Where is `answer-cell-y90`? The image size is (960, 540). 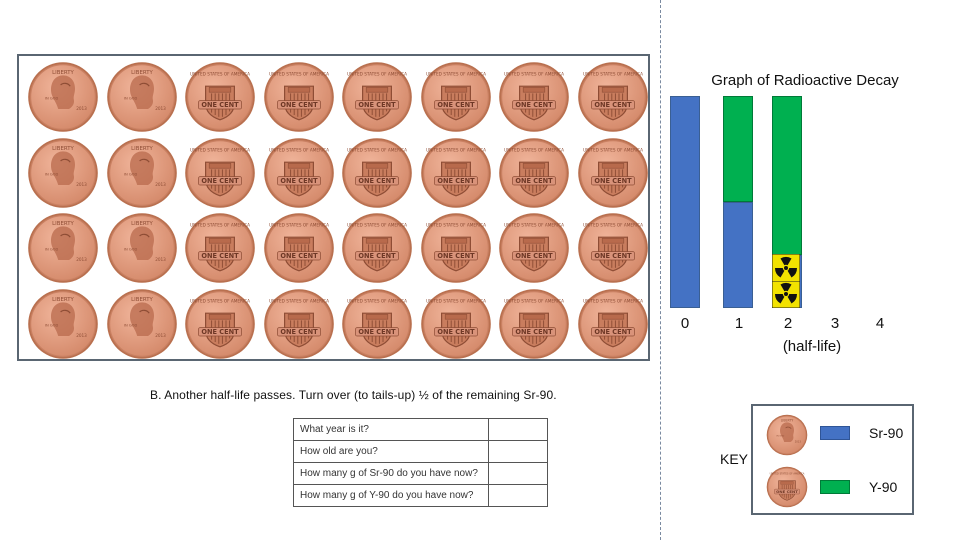 answer-cell-y90 is located at coordinates (518, 495).